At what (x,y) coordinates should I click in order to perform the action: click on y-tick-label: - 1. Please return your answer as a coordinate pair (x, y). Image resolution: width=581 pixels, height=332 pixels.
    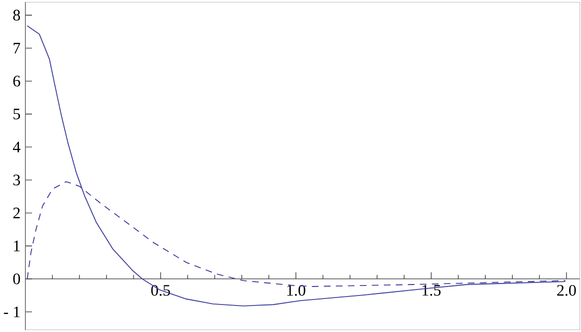
    Looking at the image, I should click on (12, 312).